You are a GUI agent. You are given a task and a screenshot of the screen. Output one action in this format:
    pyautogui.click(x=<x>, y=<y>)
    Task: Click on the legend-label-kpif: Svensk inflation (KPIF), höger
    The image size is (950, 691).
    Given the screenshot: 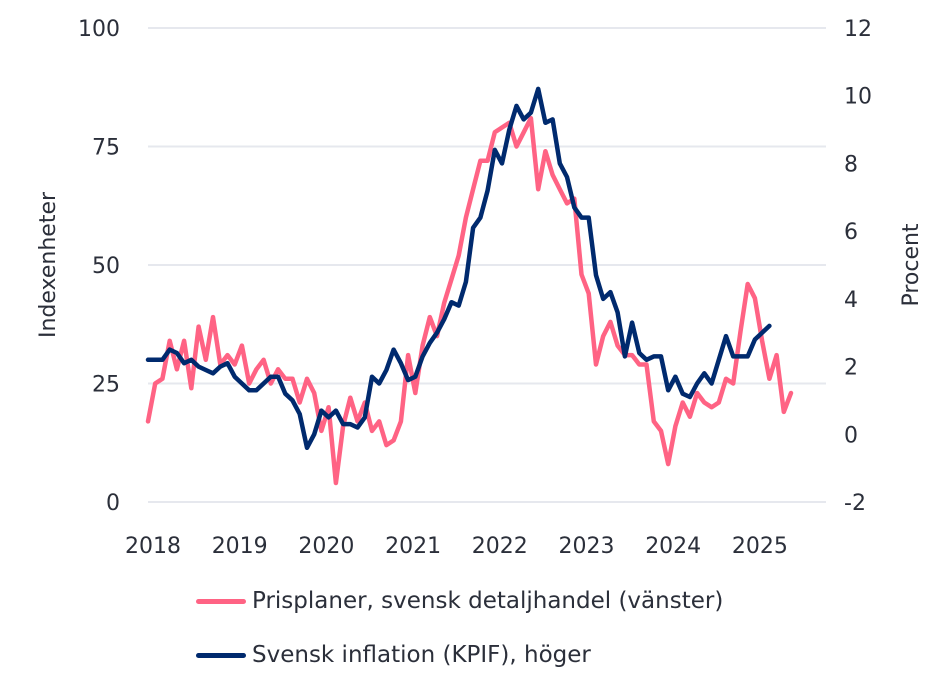 What is the action you would take?
    pyautogui.click(x=421, y=655)
    